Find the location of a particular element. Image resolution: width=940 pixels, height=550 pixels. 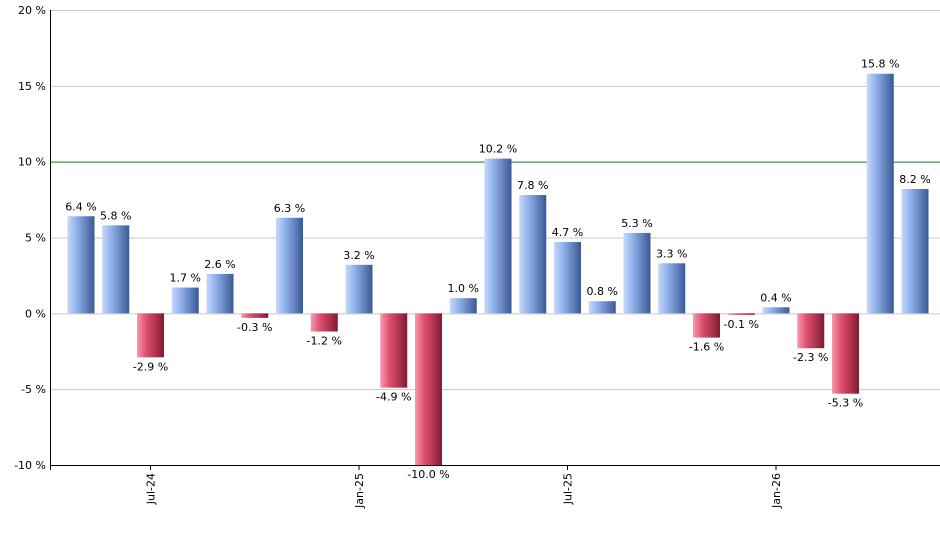

data-label: 5.8 % is located at coordinates (115, 215).